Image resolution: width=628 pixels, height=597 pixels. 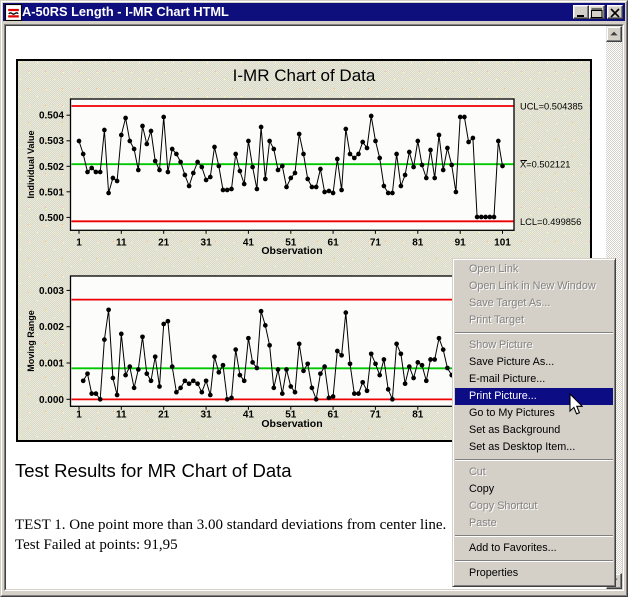 What do you see at coordinates (31, 164) in the screenshot?
I see `svg-text: Individual Value` at bounding box center [31, 164].